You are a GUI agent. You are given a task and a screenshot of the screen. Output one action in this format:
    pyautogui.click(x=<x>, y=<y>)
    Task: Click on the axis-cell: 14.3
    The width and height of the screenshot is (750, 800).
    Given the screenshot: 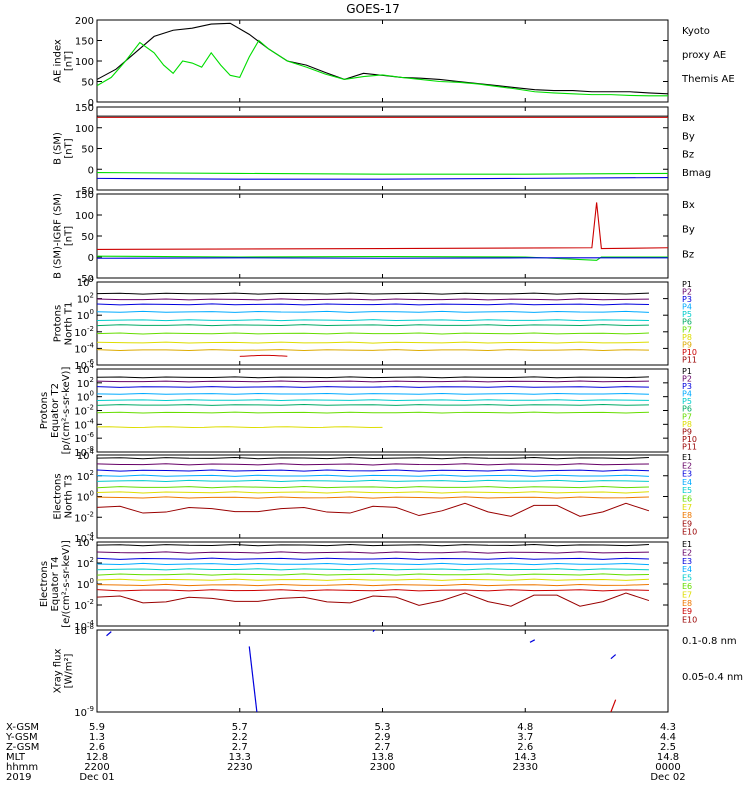 What is the action you would take?
    pyautogui.click(x=525, y=757)
    